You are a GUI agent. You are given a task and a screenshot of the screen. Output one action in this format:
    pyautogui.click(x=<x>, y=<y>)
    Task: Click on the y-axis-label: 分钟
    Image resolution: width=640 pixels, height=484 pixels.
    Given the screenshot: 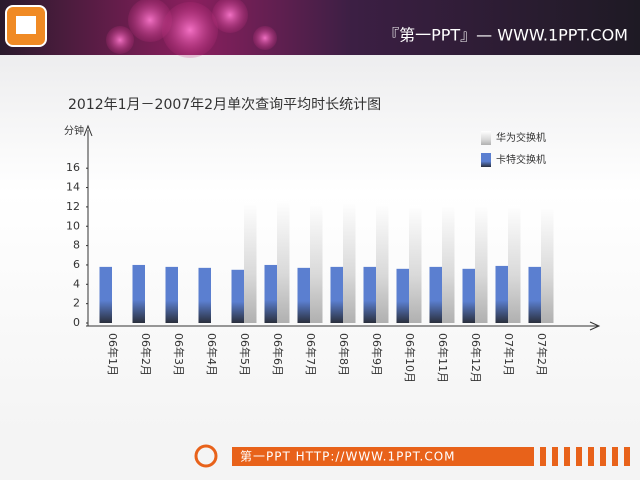 What is the action you would take?
    pyautogui.click(x=74, y=130)
    